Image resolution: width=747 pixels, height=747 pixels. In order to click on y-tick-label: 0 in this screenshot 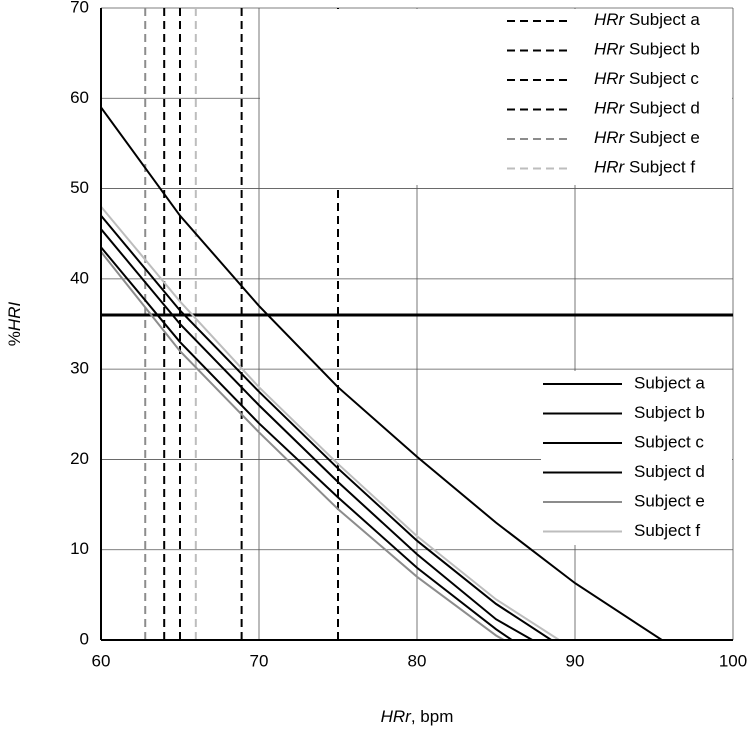, I will do `click(84, 638)`.